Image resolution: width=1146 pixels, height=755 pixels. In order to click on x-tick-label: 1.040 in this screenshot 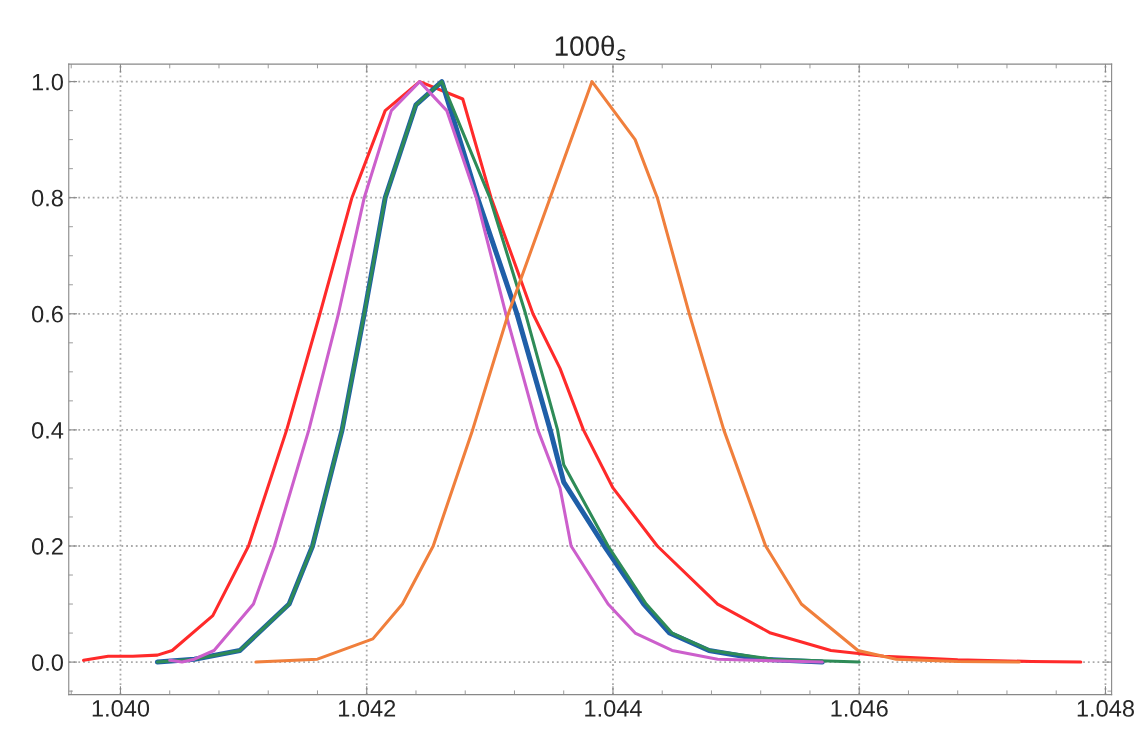, I will do `click(121, 708)`.